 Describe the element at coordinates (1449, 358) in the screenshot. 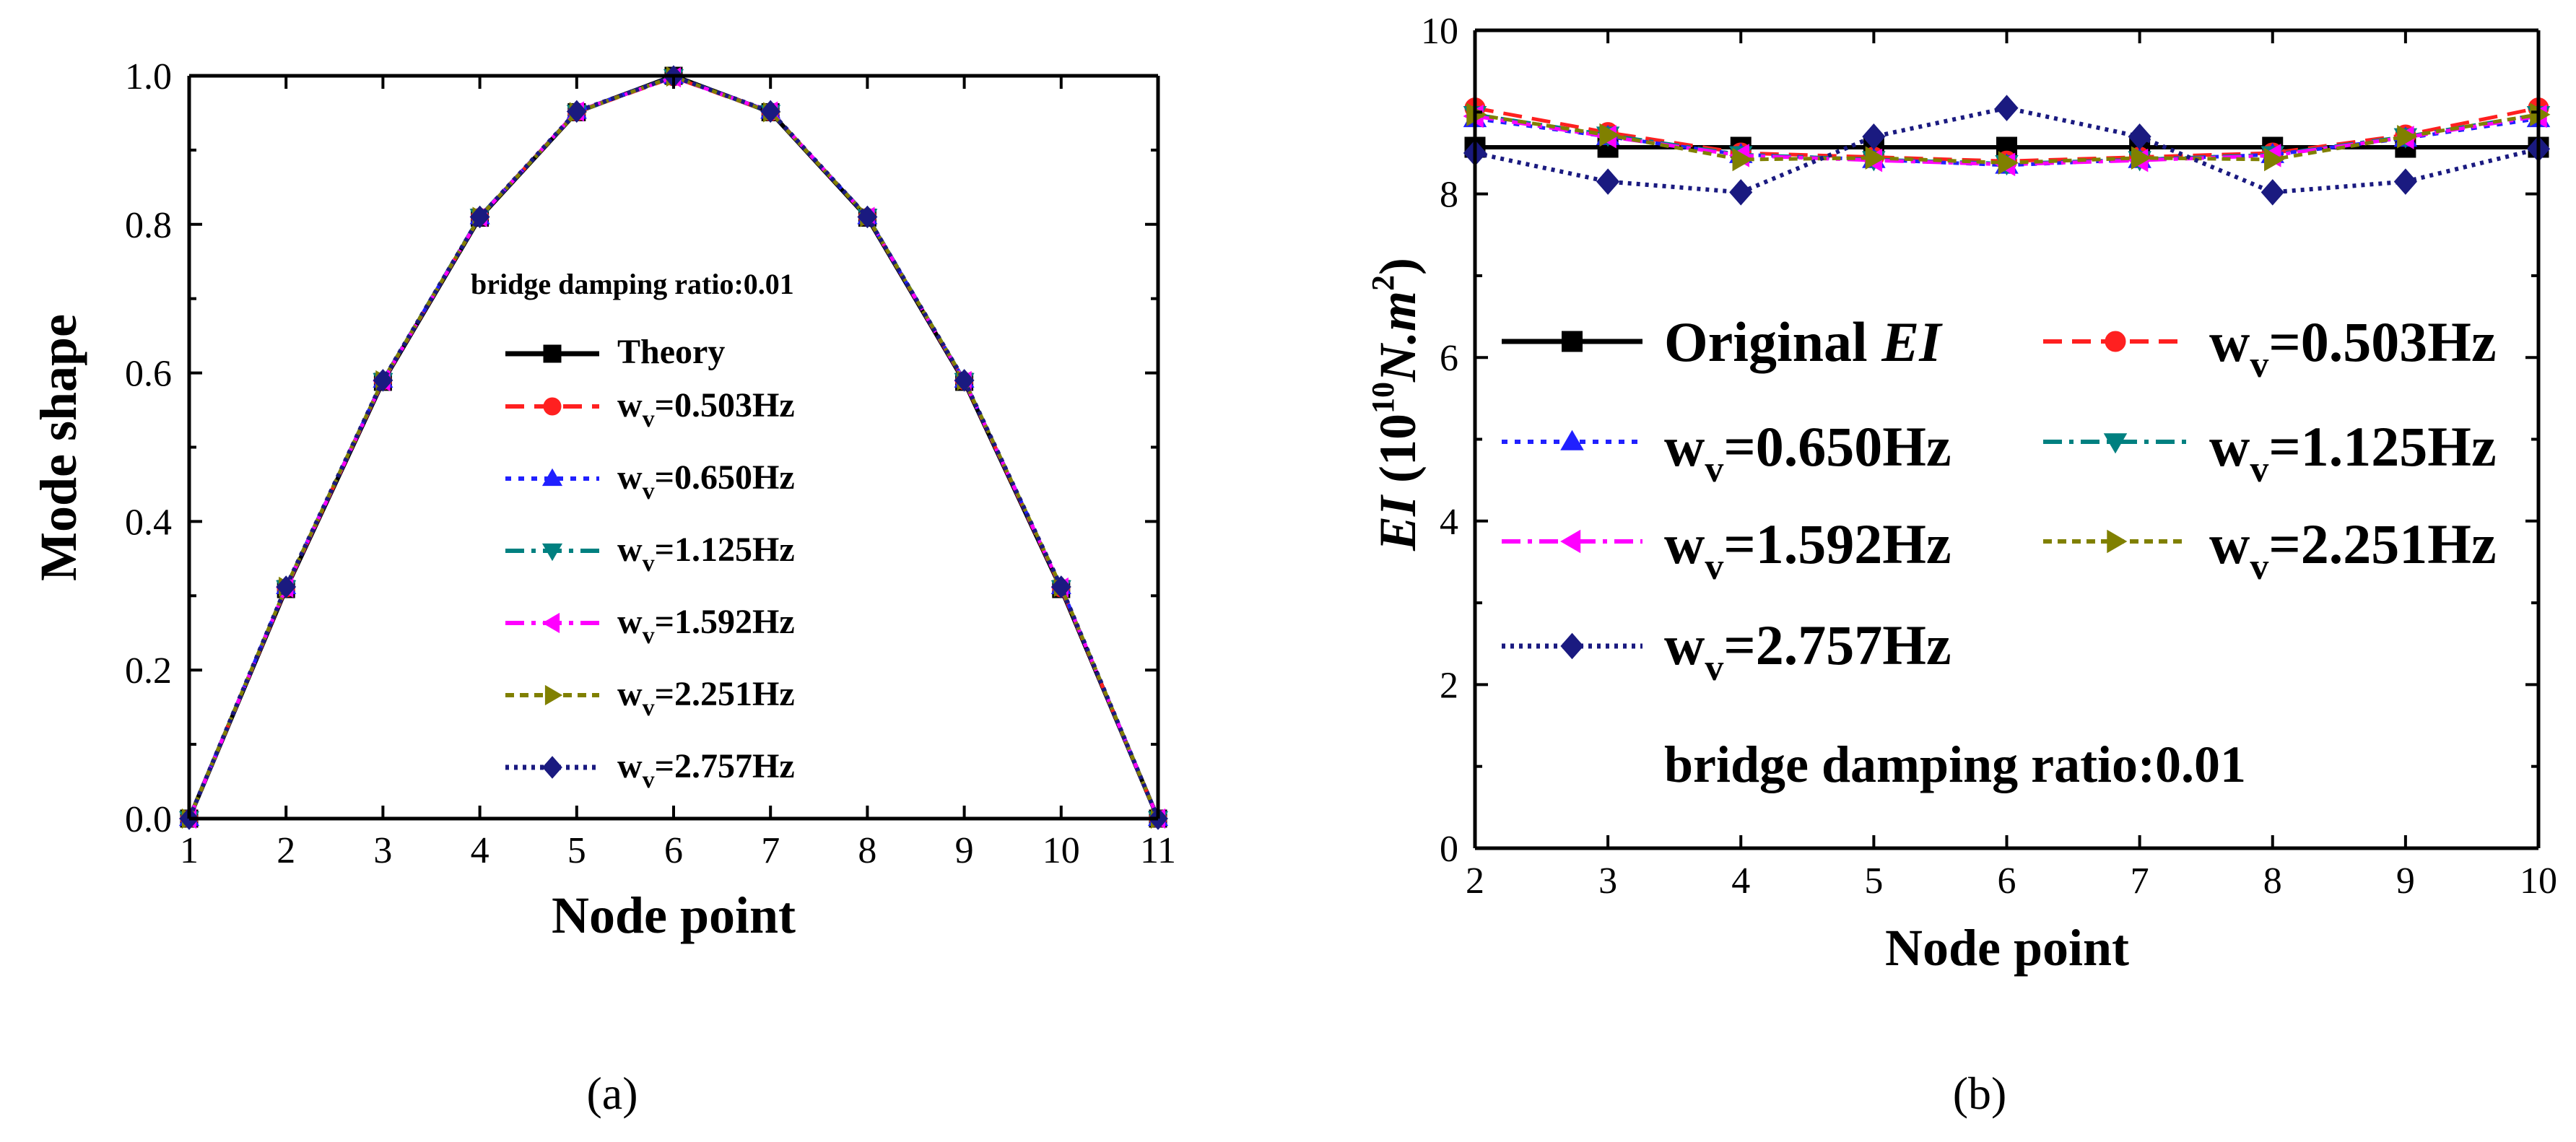

I see `y-tick-label: 6` at that location.